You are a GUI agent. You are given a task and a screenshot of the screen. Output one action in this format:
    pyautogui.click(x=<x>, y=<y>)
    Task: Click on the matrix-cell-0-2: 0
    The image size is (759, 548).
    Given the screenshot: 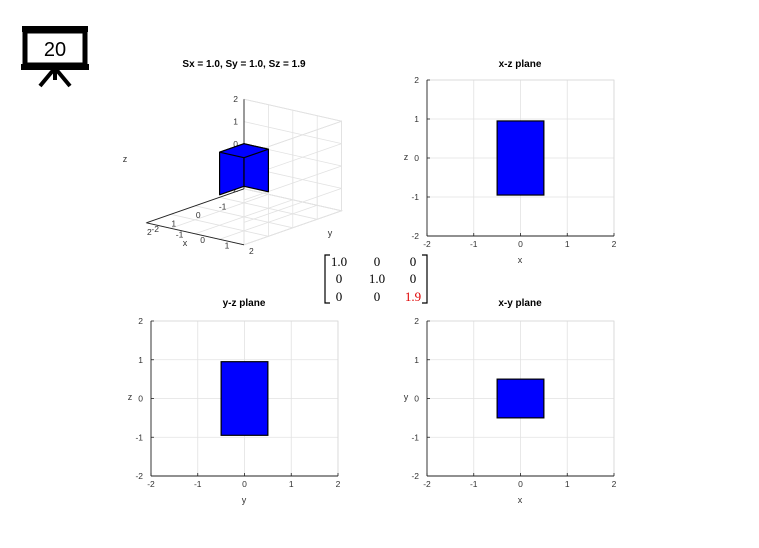 What is the action you would take?
    pyautogui.click(x=413, y=261)
    